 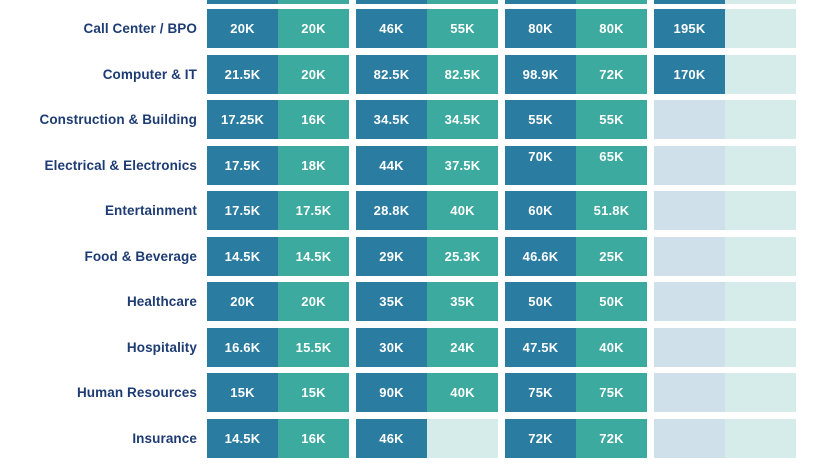 What do you see at coordinates (427, 210) in the screenshot?
I see `cell-pair-group: 28.8K 40K` at bounding box center [427, 210].